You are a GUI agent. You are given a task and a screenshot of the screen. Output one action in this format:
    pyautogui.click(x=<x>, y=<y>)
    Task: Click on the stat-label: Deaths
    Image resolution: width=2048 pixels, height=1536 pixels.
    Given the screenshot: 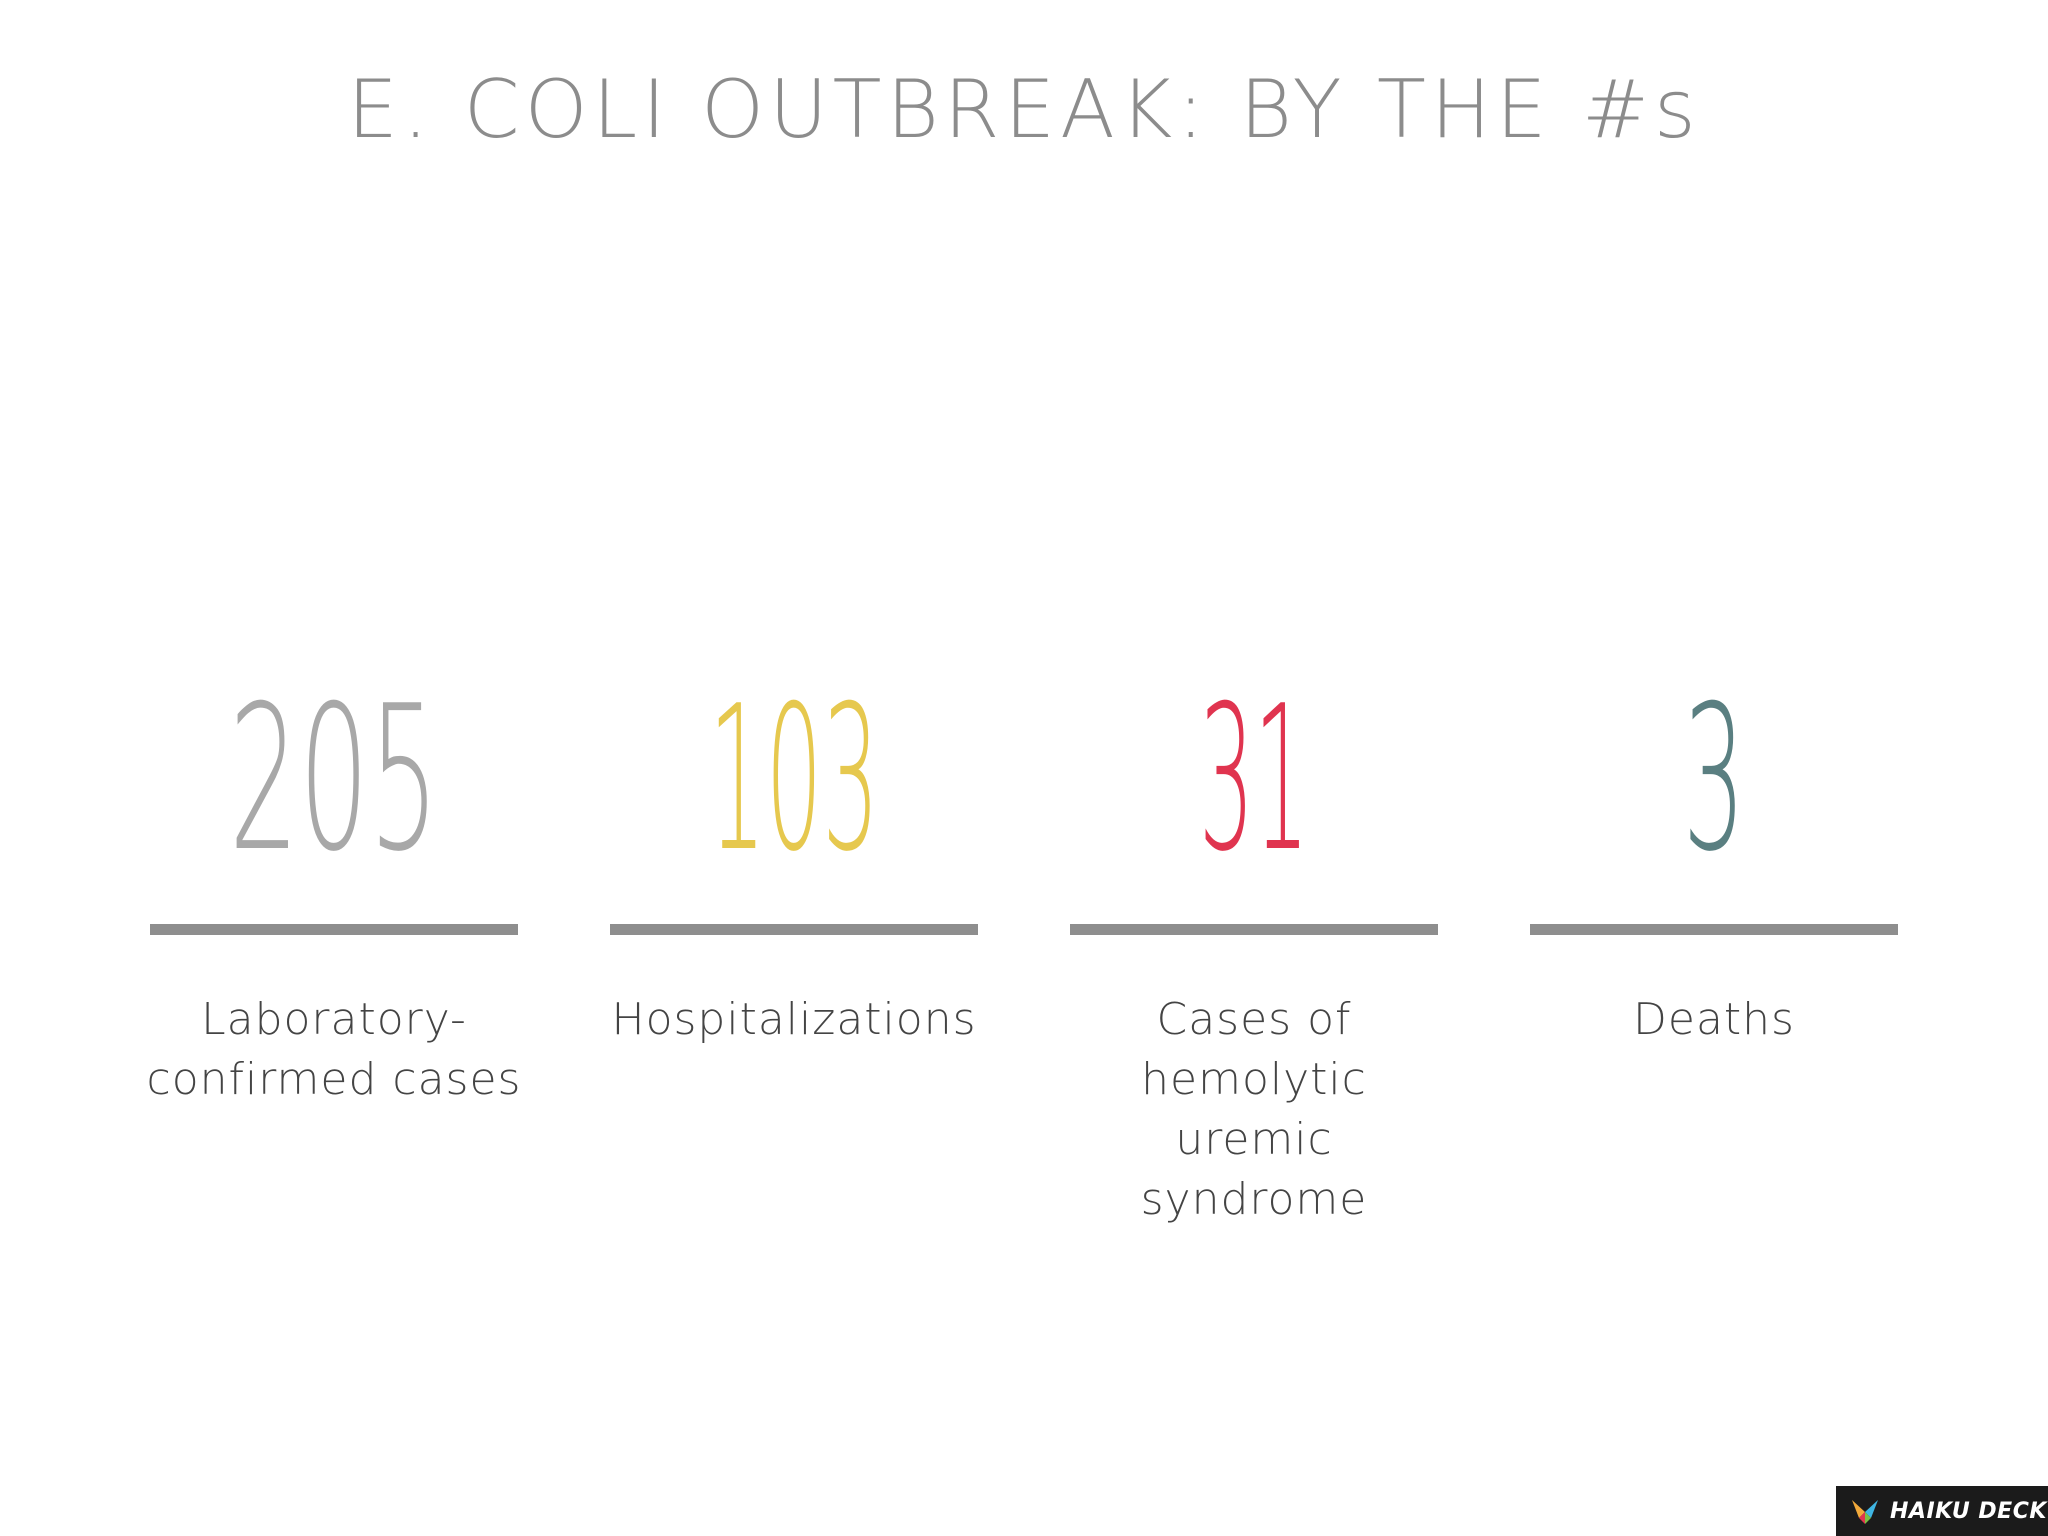 What is the action you would take?
    pyautogui.click(x=1714, y=1019)
    